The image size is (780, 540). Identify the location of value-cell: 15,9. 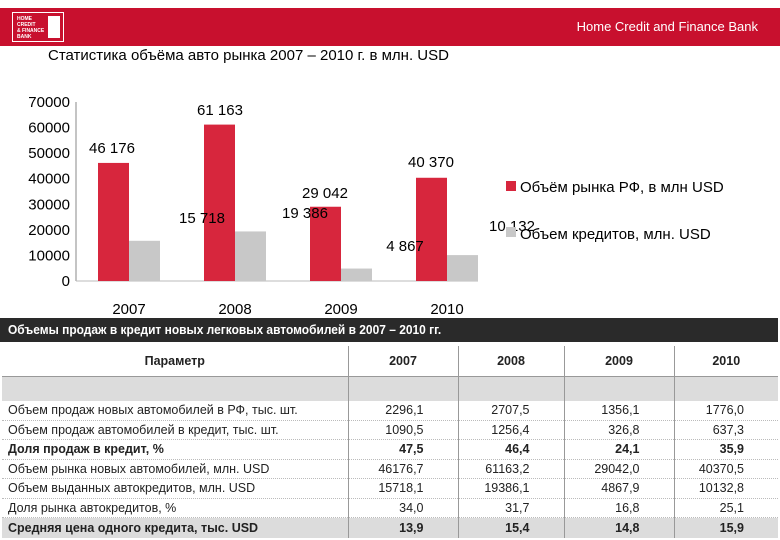
(725, 527).